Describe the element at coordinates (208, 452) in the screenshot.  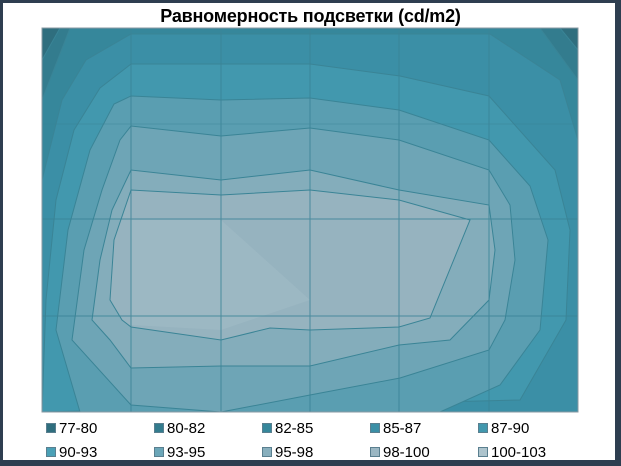
I see `legend-item: 93-95` at that location.